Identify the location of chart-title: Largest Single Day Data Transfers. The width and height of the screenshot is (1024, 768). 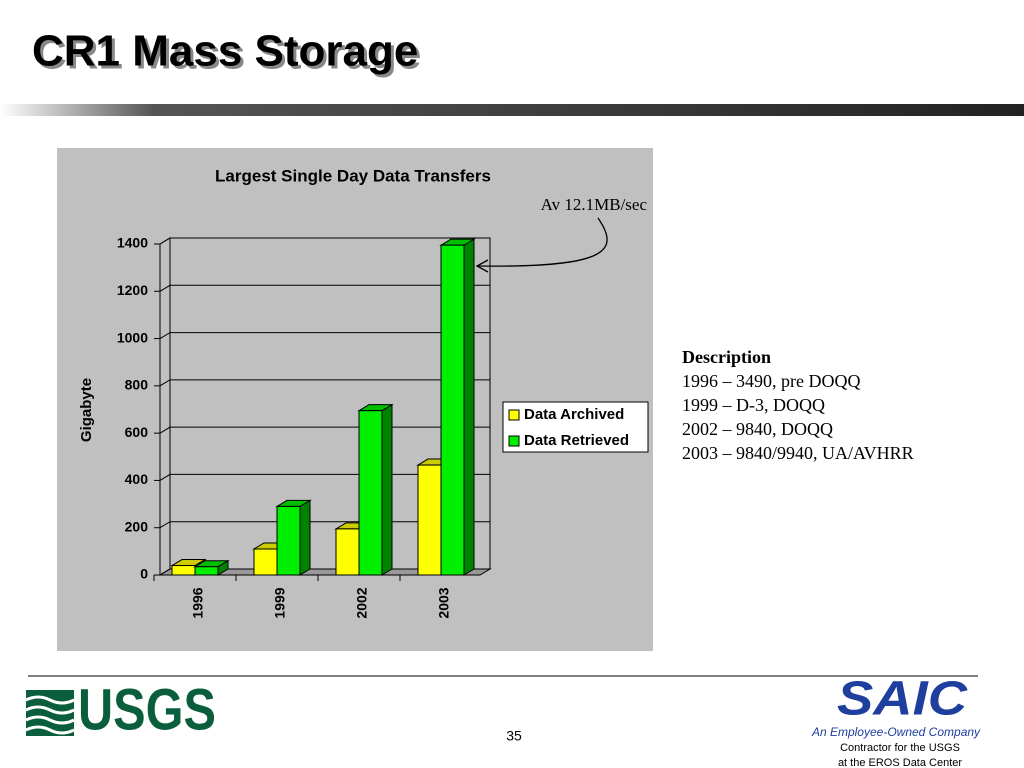
(353, 175).